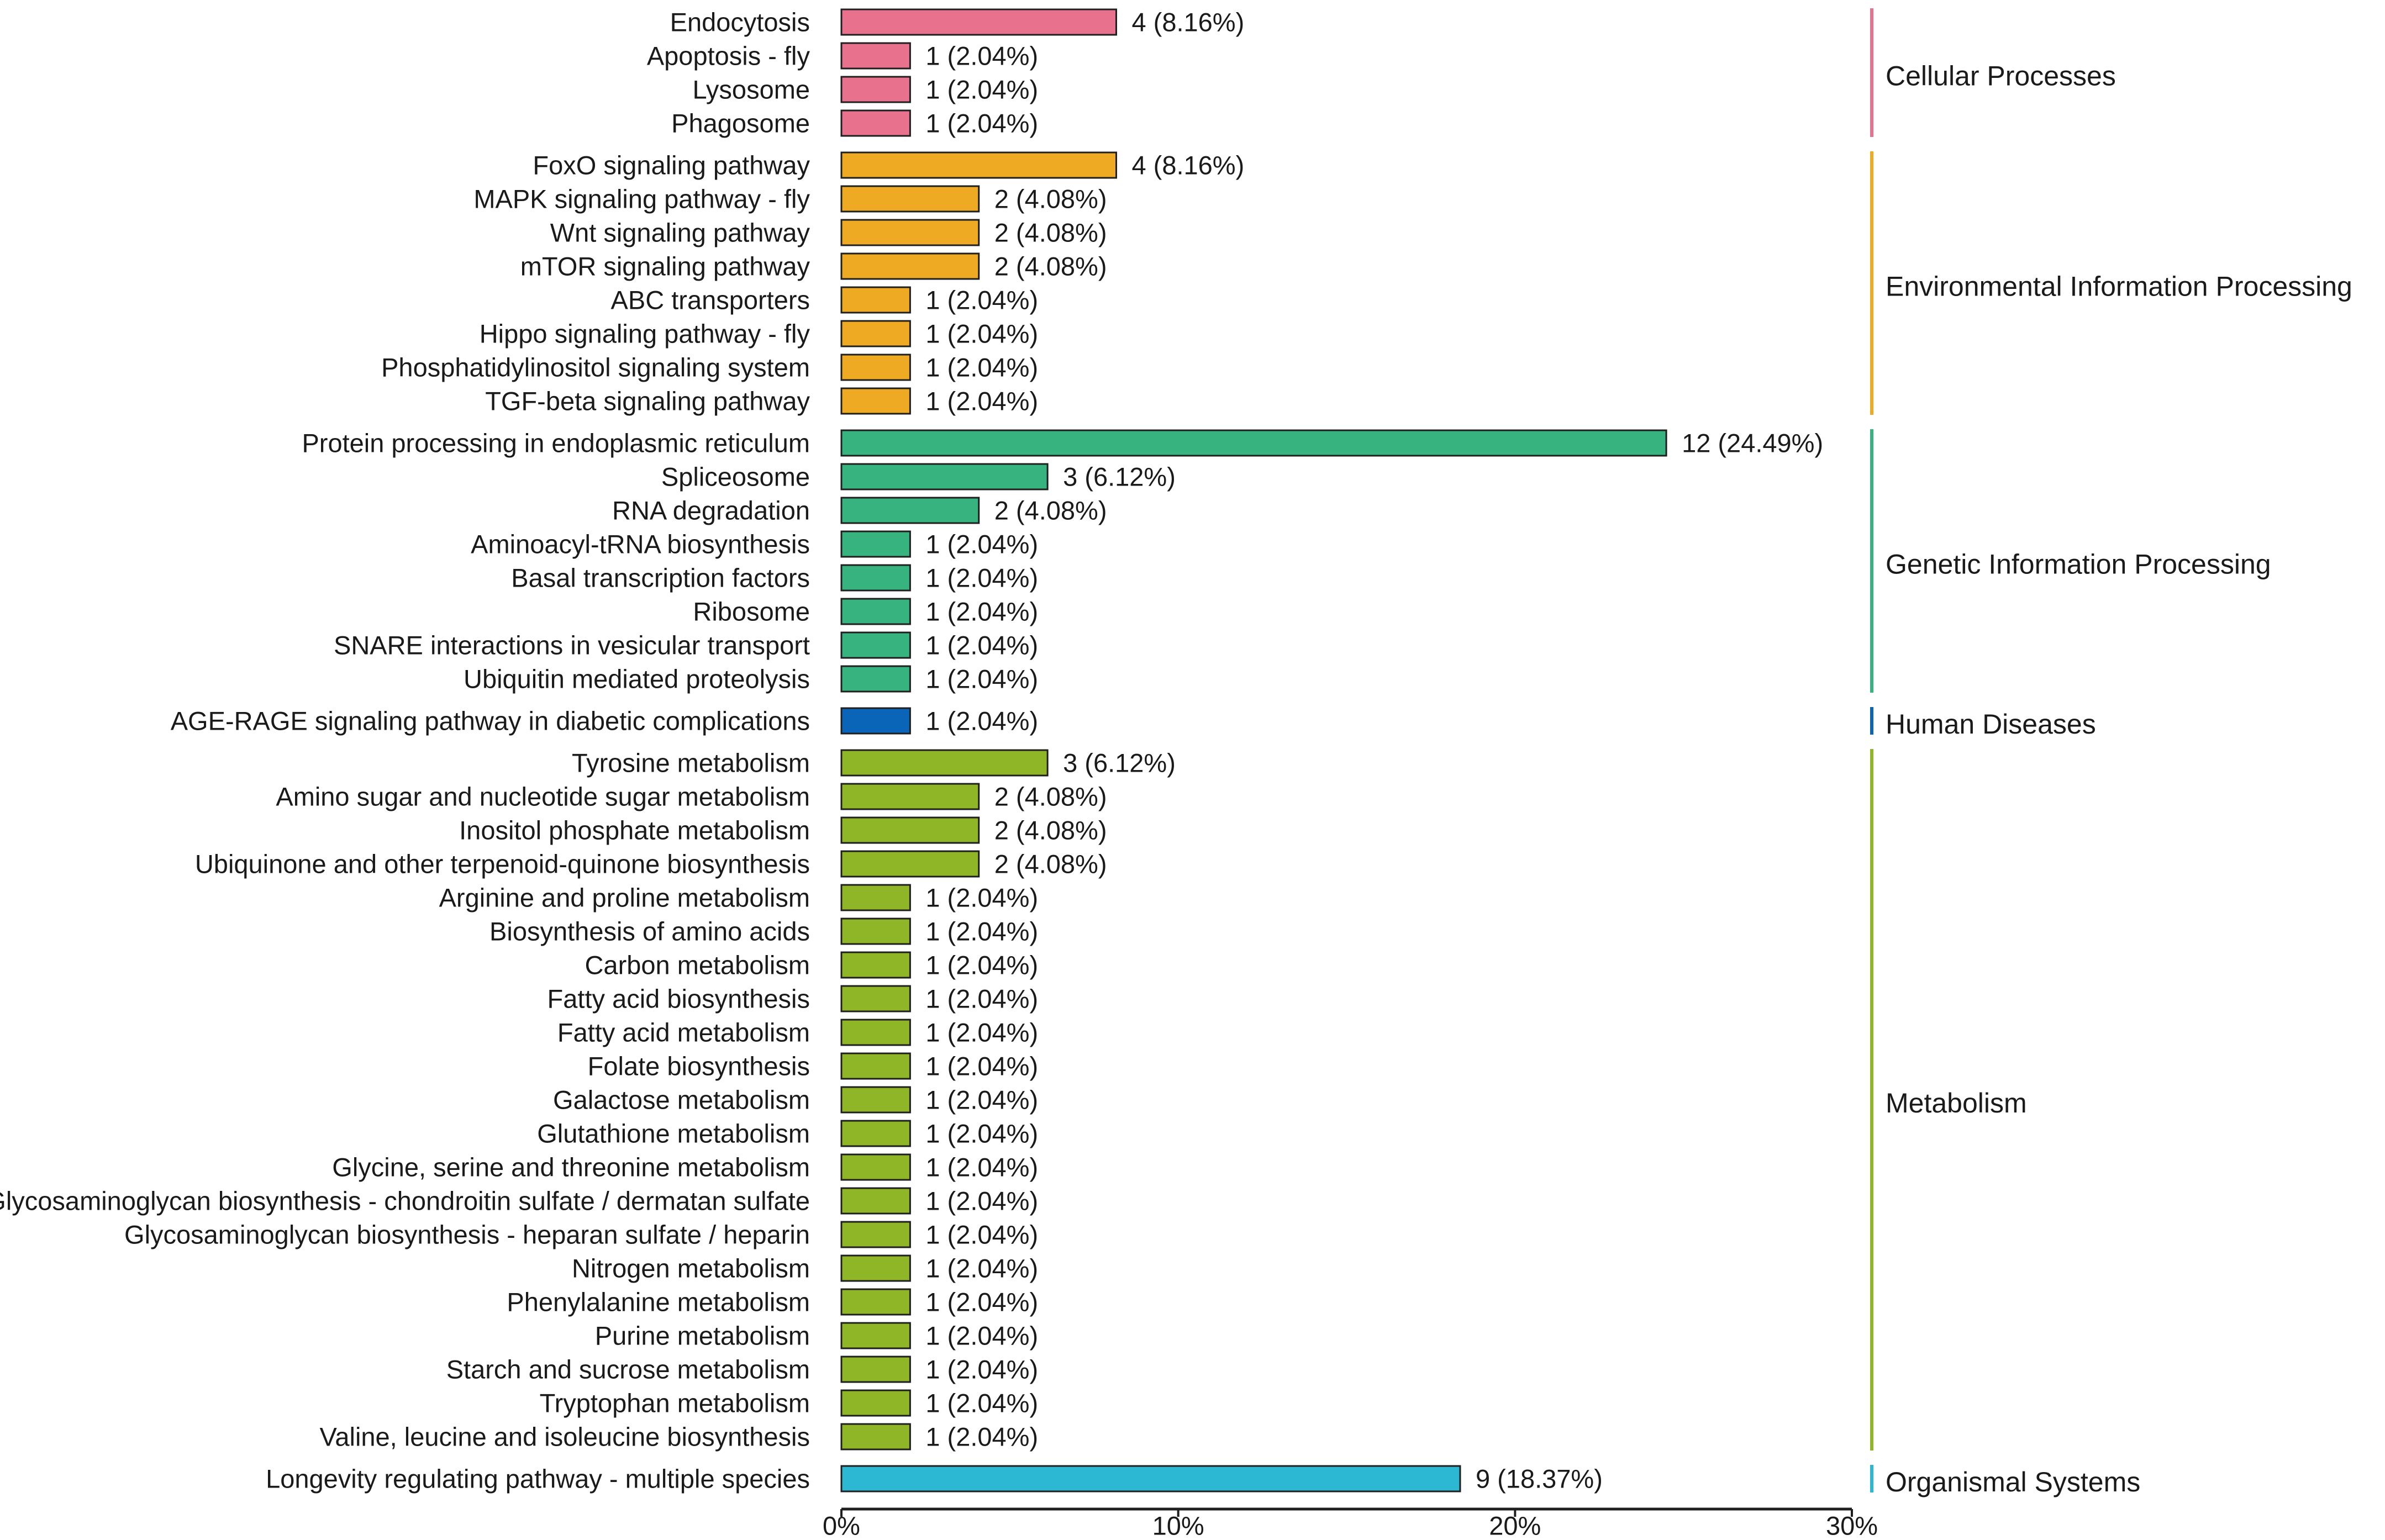 The height and width of the screenshot is (1540, 2385). Describe the element at coordinates (740, 124) in the screenshot. I see `category-label: Phagosome` at that location.